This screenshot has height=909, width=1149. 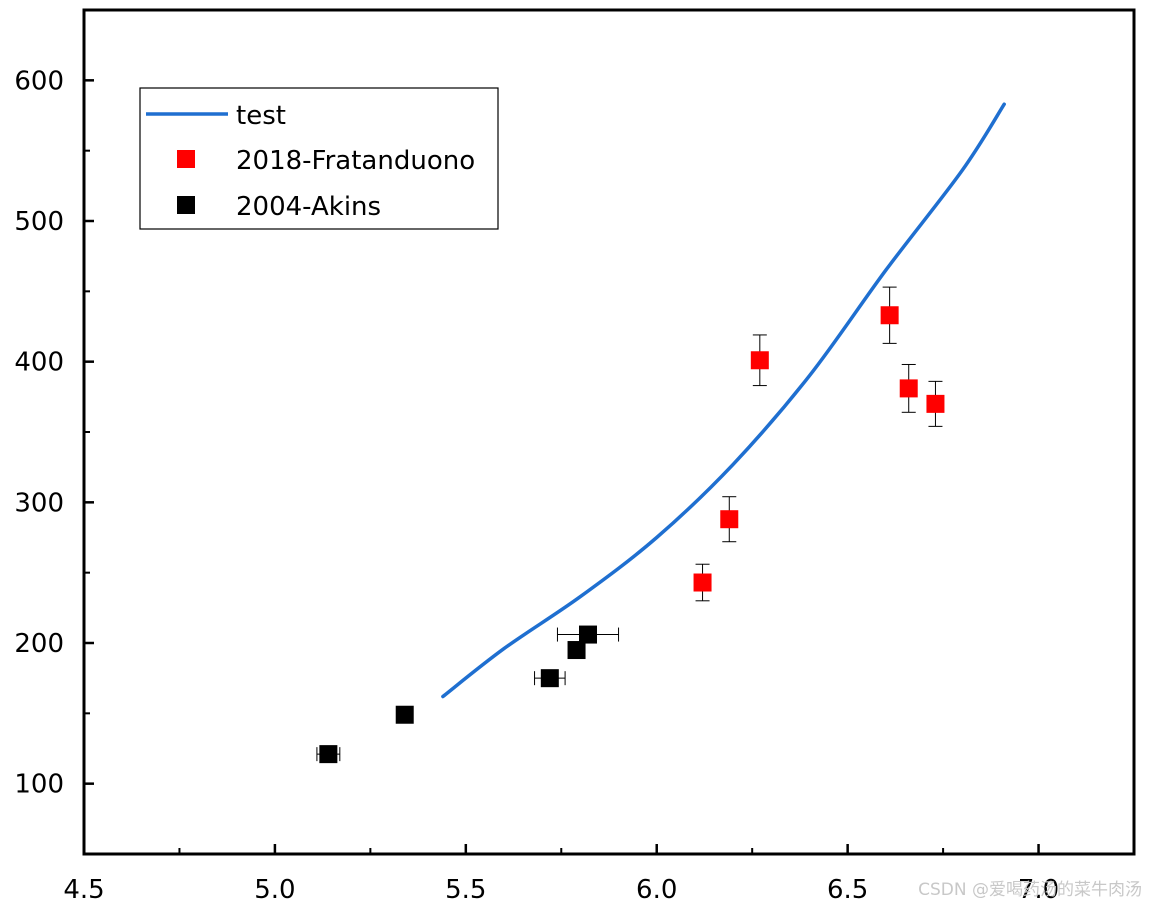 I want to click on y-tick-label: 400, so click(x=39, y=363).